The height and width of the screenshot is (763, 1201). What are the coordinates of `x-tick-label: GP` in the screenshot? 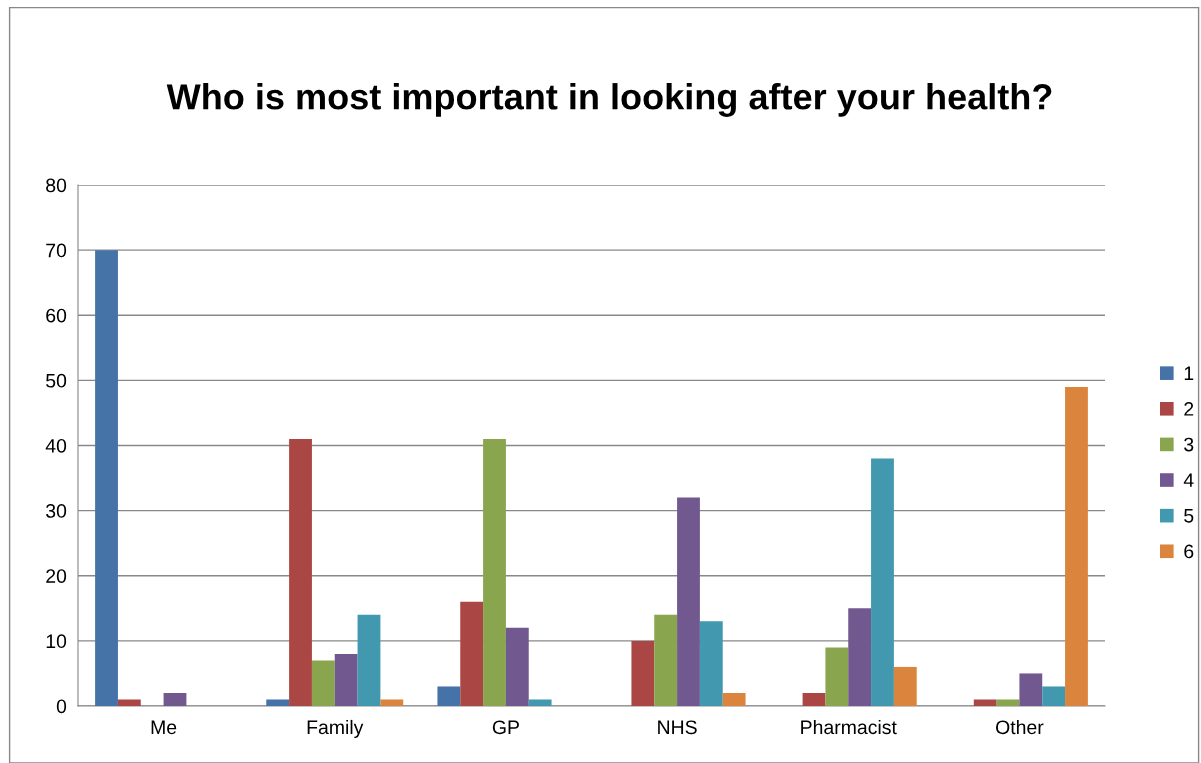 It's located at (505, 727).